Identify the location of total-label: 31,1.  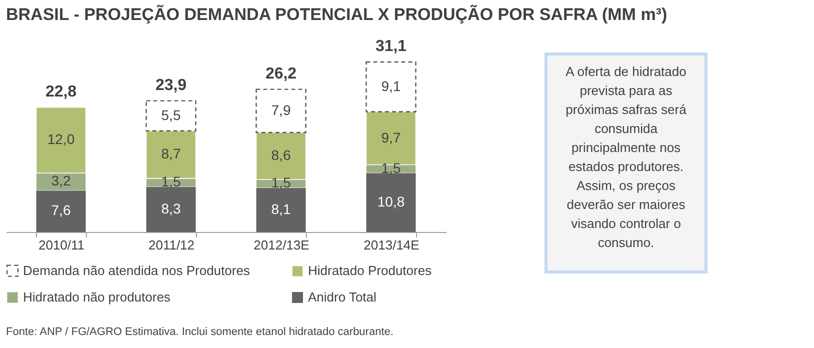
(391, 46).